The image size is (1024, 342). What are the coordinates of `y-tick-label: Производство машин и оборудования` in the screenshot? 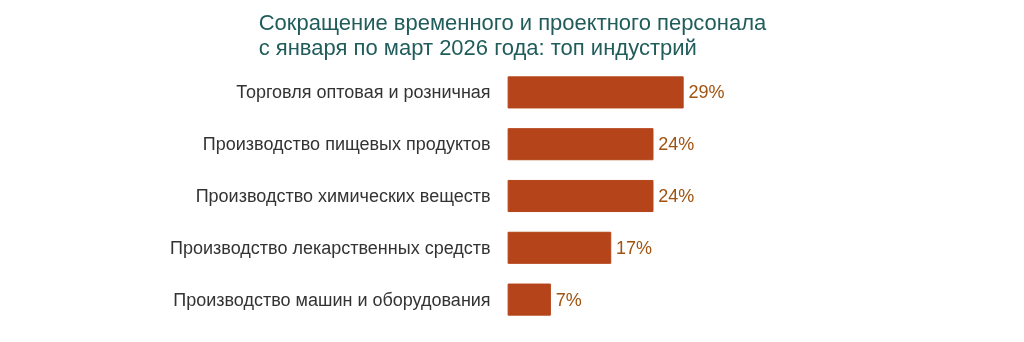 It's located at (332, 299).